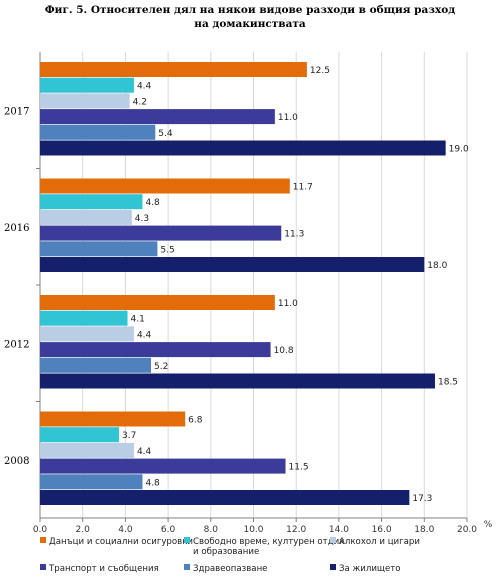 The image size is (500, 585). Describe the element at coordinates (284, 351) in the screenshot. I see `data-label: 10.8` at that location.